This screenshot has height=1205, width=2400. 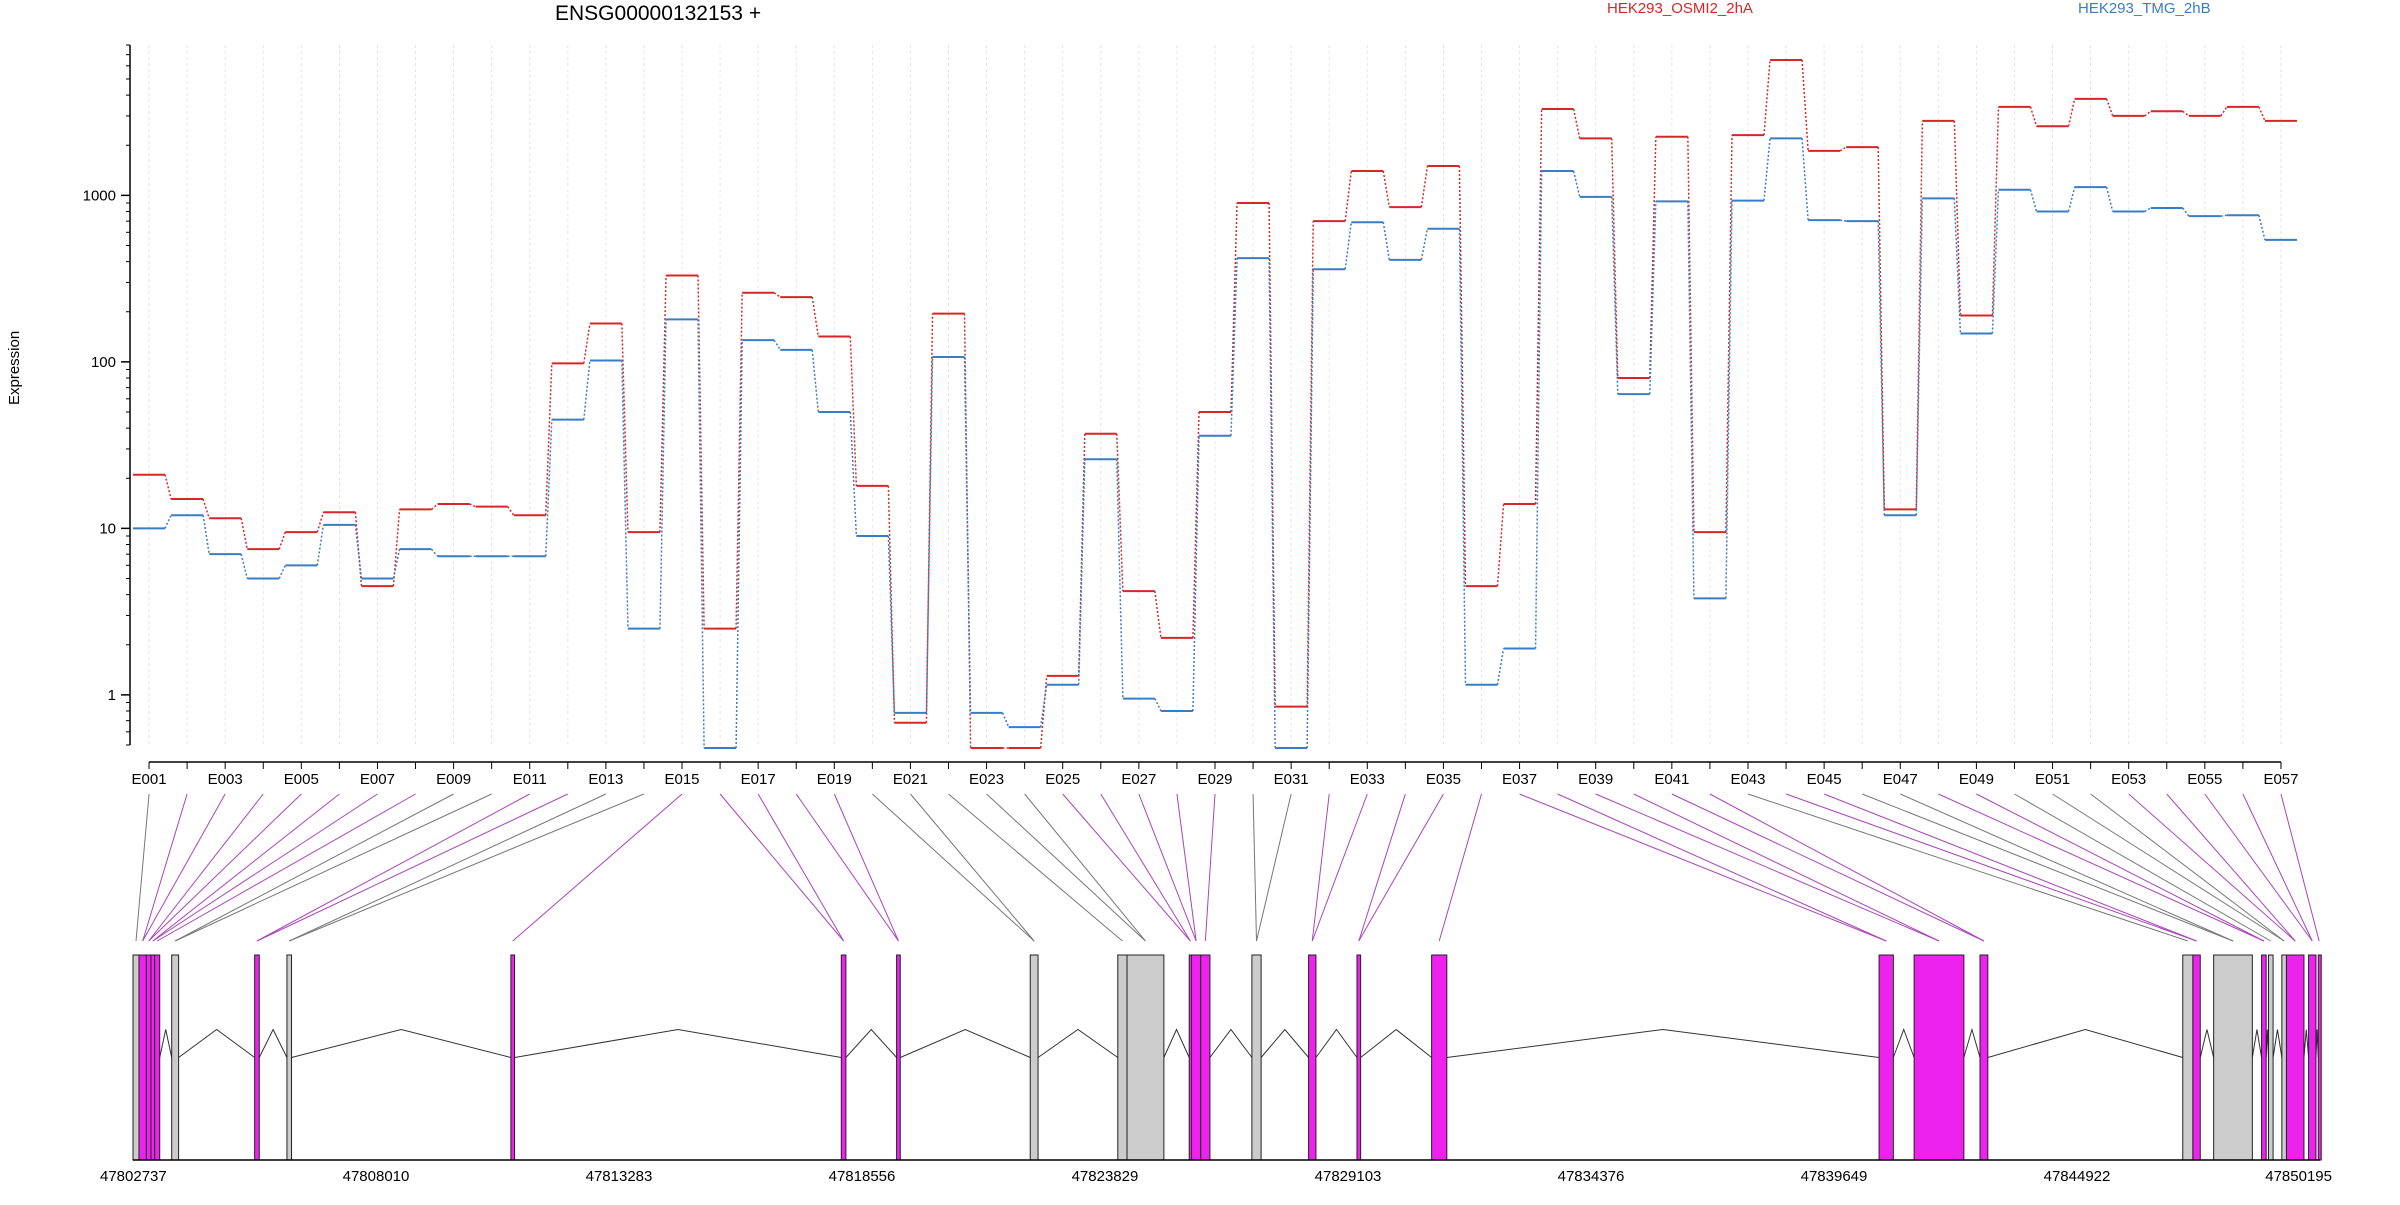 I want to click on guide-line-E028, so click(x=1186, y=867).